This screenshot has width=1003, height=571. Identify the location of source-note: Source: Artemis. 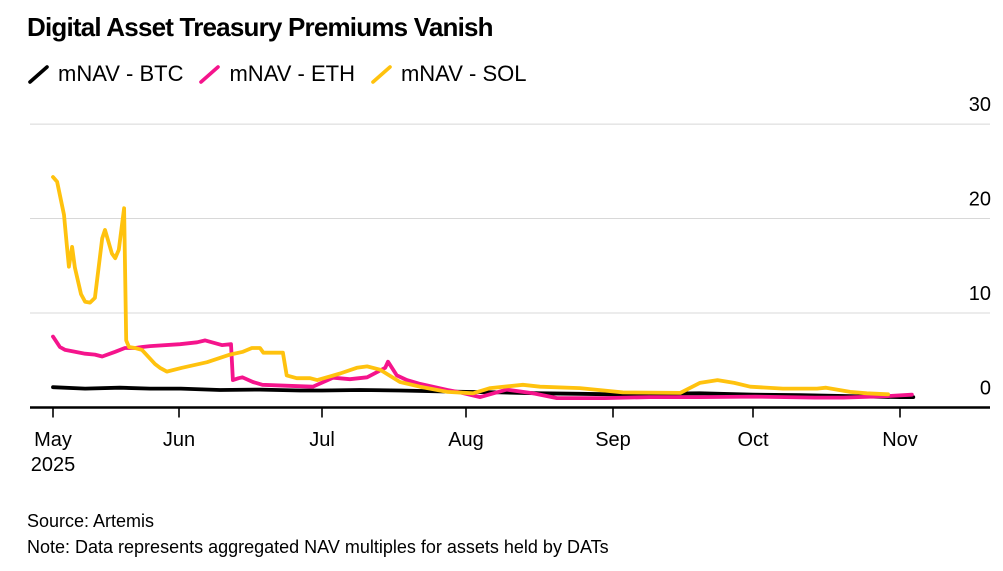
(91, 521).